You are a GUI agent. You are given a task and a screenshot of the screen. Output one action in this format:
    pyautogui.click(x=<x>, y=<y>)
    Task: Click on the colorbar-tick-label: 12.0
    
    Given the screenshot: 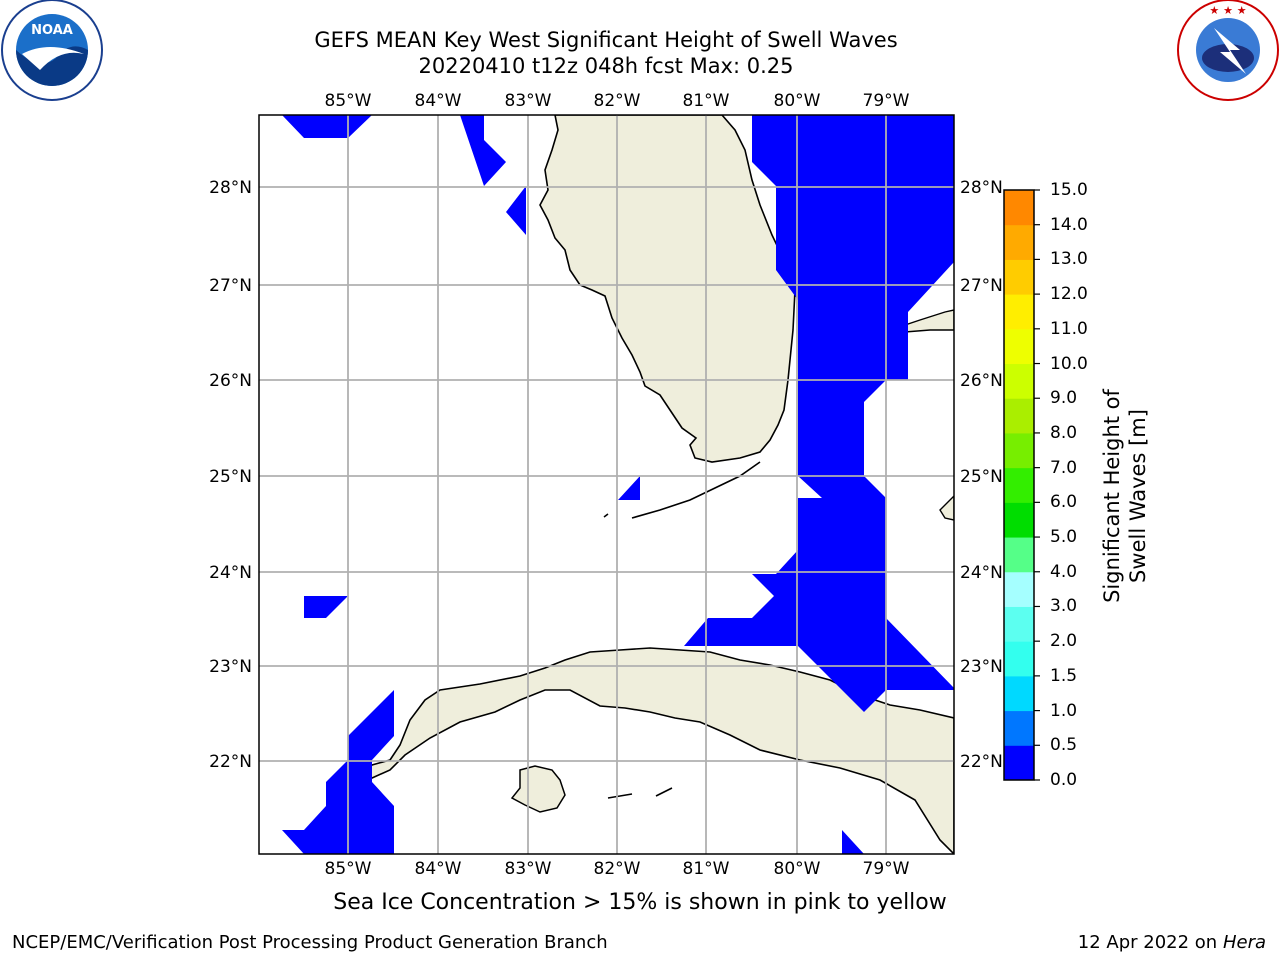 What is the action you would take?
    pyautogui.click(x=1069, y=294)
    